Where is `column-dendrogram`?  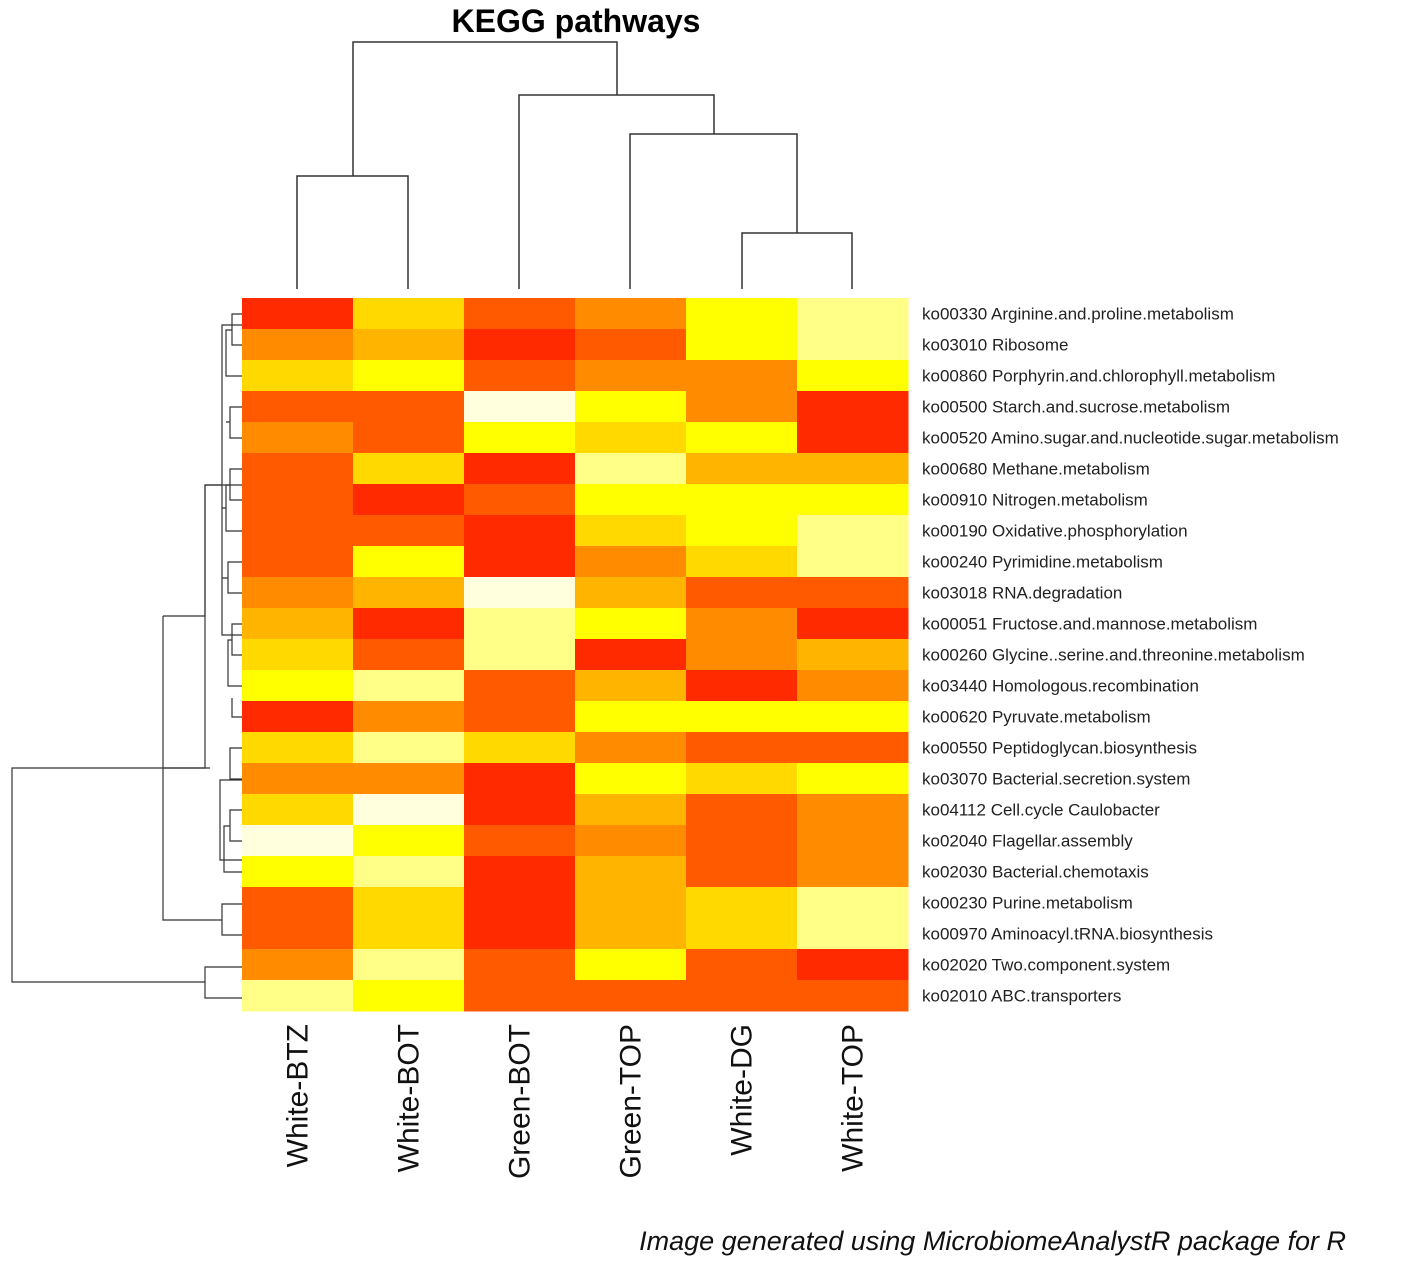 column-dendrogram is located at coordinates (574, 165).